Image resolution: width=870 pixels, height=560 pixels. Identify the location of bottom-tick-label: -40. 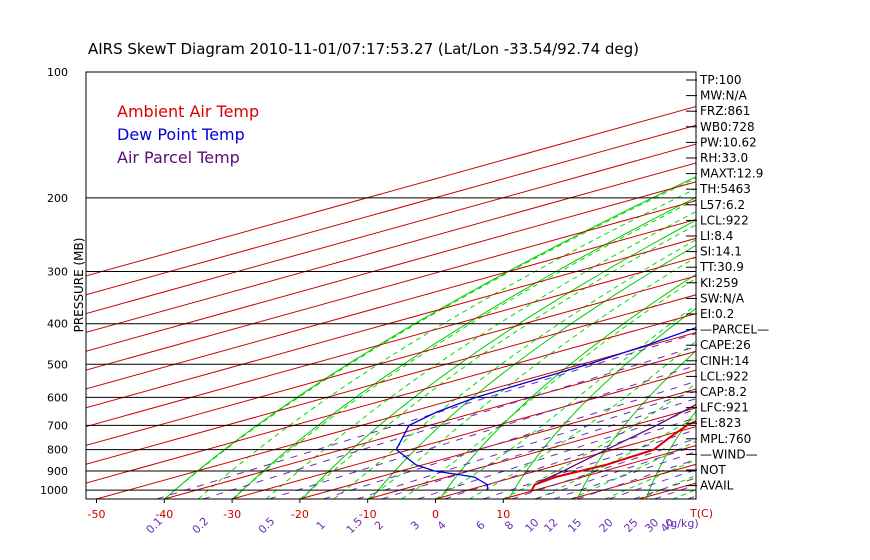
(164, 514).